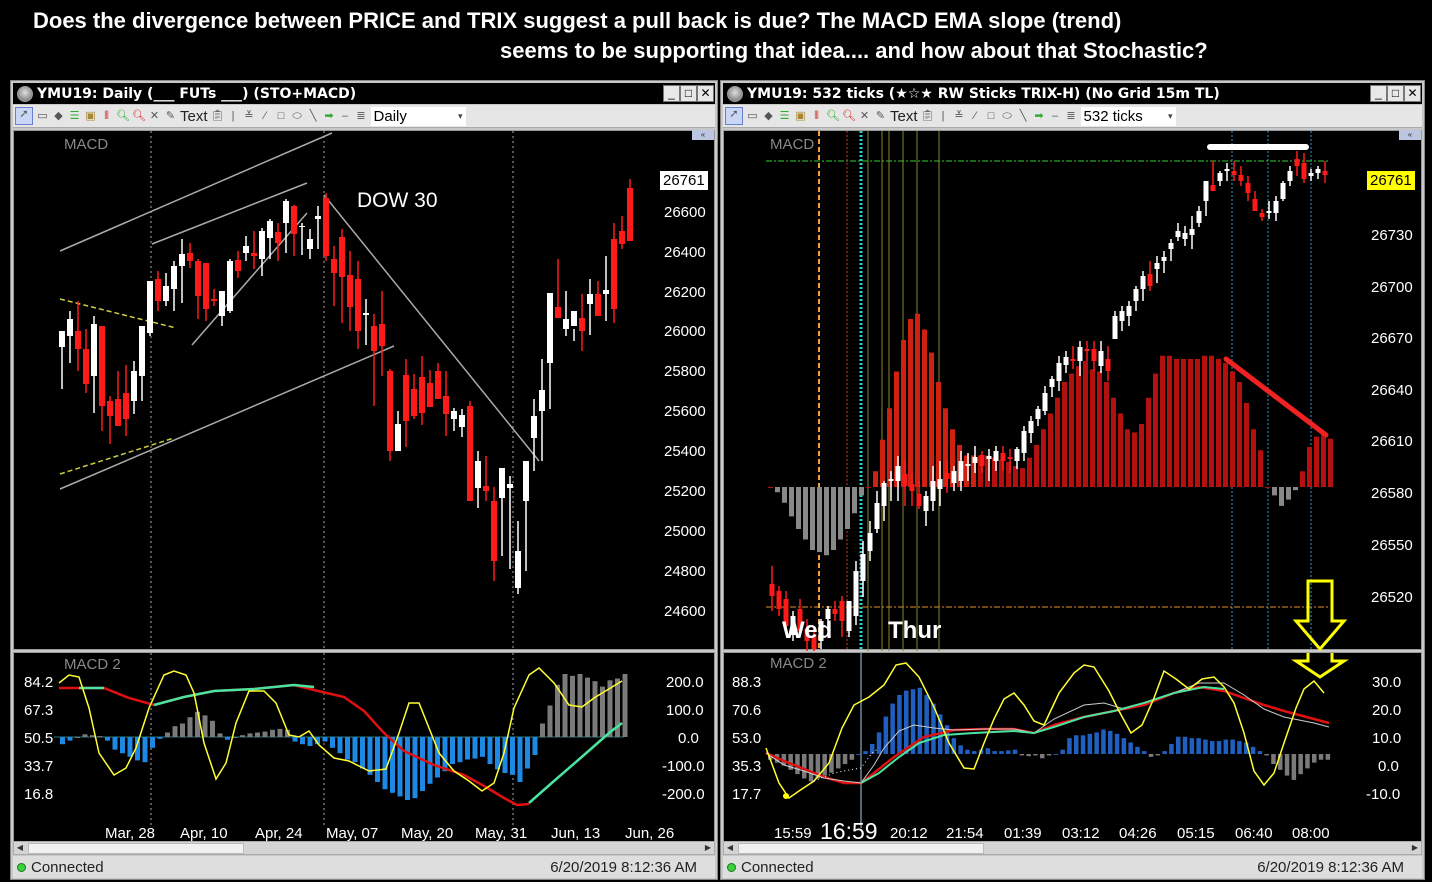 The height and width of the screenshot is (882, 1432). I want to click on y-axis-tick: 26670, so click(1392, 338).